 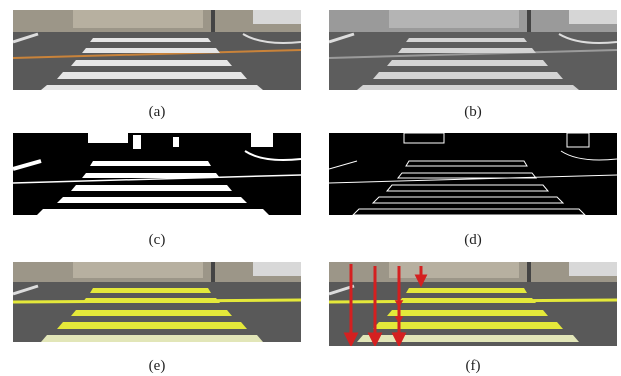 What do you see at coordinates (157, 302) in the screenshot?
I see `panel-e-image` at bounding box center [157, 302].